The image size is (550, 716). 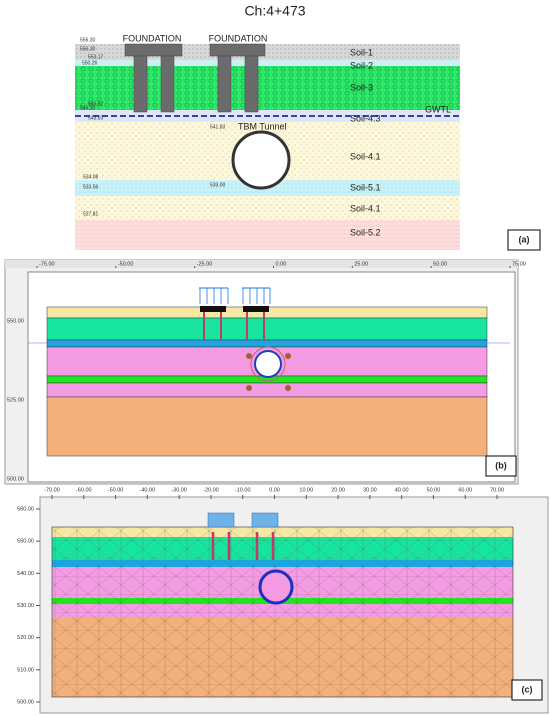 What do you see at coordinates (402, 490) in the screenshot?
I see `ruler-label: 40.00` at bounding box center [402, 490].